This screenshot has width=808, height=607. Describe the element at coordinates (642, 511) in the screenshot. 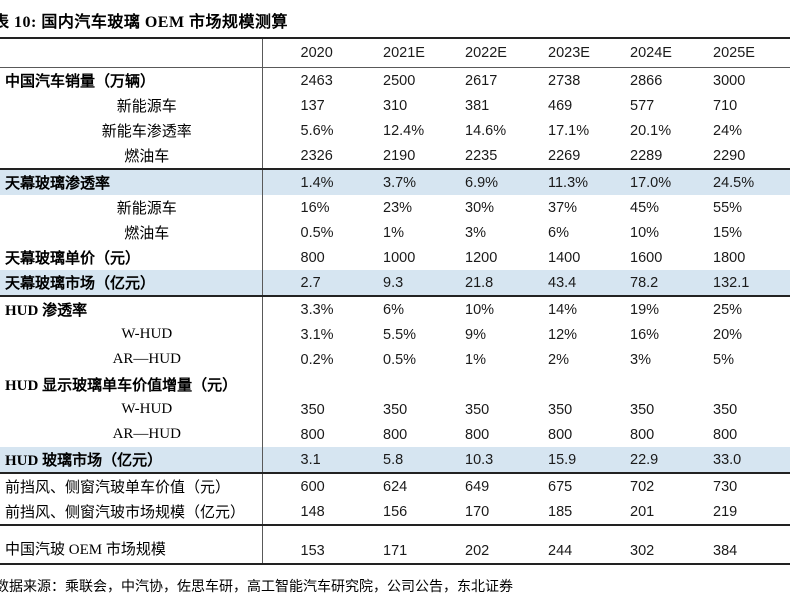

I see `cell-value: 201` at that location.